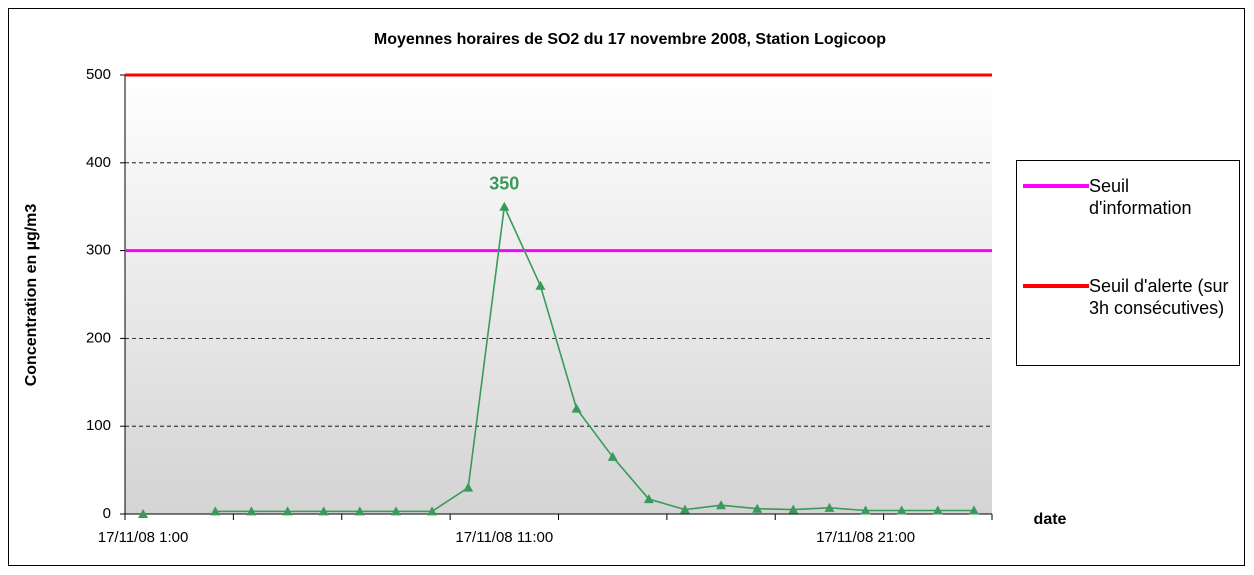  What do you see at coordinates (98, 250) in the screenshot?
I see `y-tick-label: 300` at bounding box center [98, 250].